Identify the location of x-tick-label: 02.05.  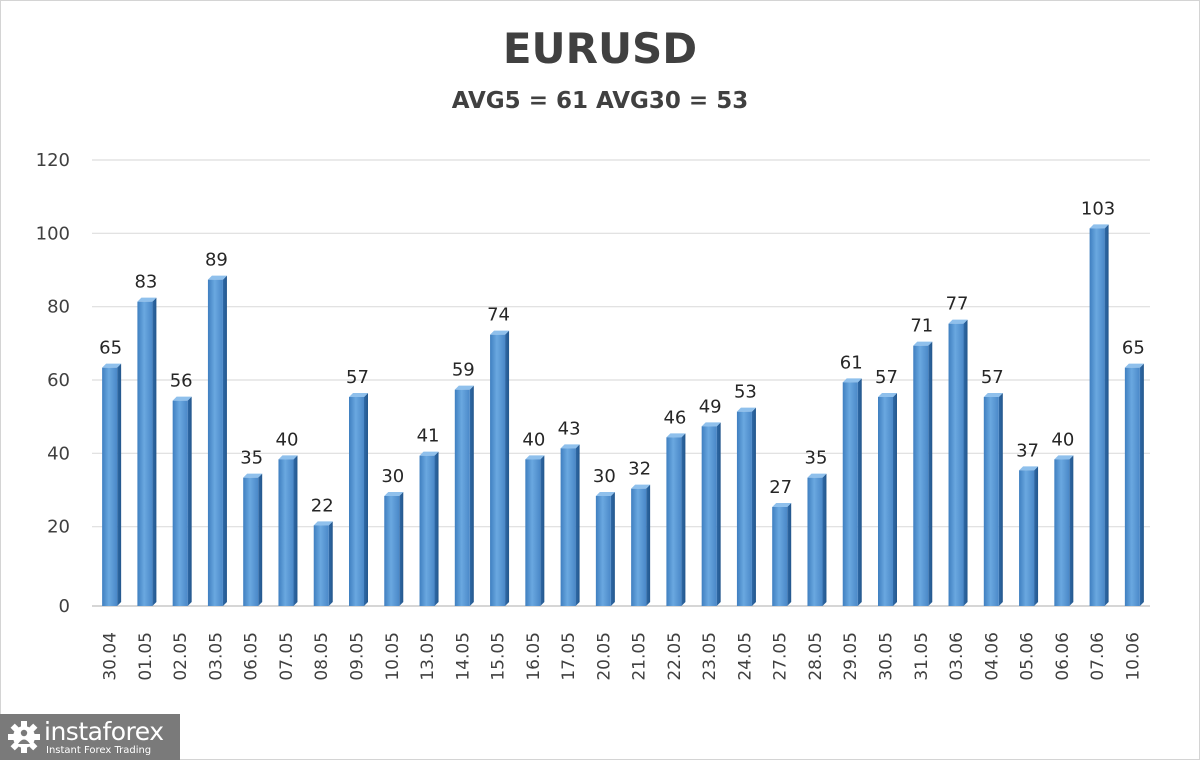
(181, 656).